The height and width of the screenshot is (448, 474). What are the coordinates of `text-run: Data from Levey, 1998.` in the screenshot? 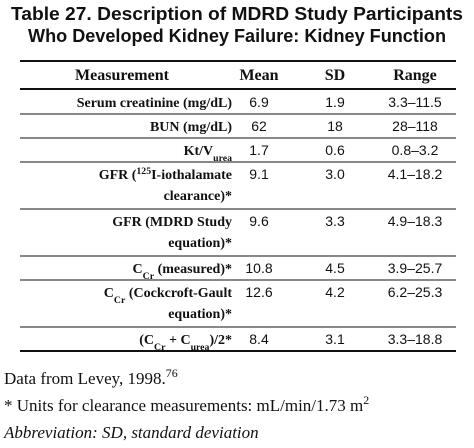 It's located at (85, 378).